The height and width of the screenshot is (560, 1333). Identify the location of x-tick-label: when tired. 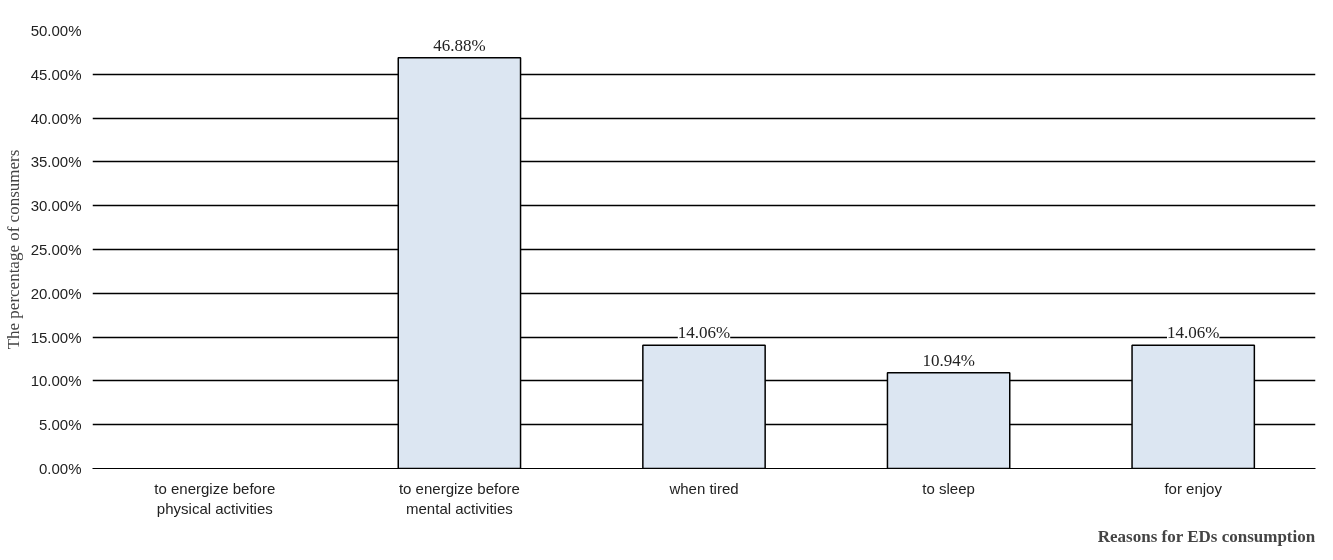
(703, 488).